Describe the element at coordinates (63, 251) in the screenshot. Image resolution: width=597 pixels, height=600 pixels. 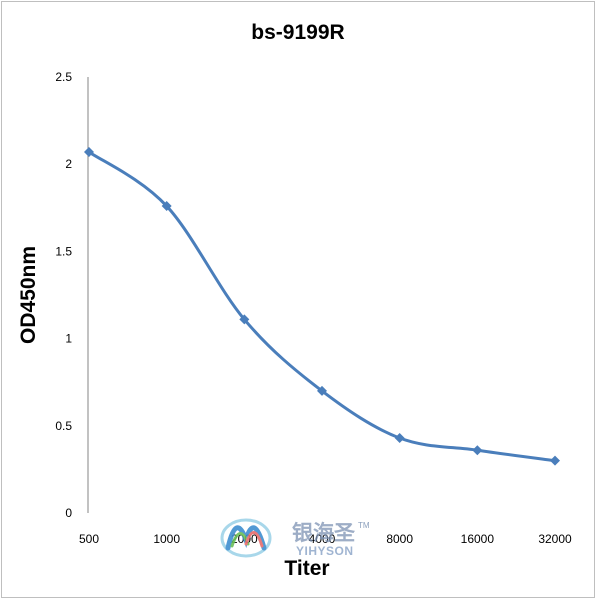
I see `y-tick-label: 1.5` at that location.